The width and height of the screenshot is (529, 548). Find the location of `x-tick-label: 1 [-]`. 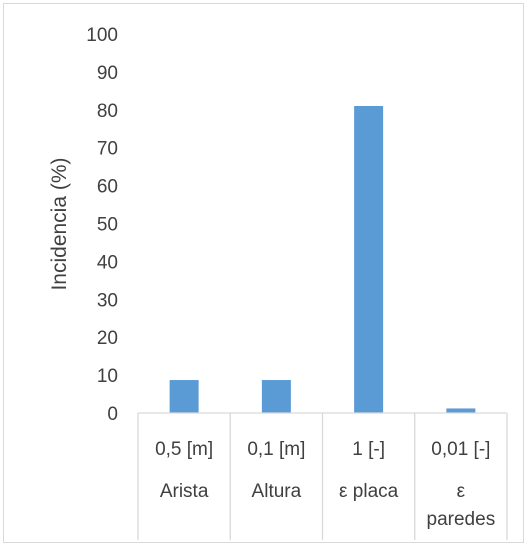

x-tick-label: 1 [-] is located at coordinates (368, 449).